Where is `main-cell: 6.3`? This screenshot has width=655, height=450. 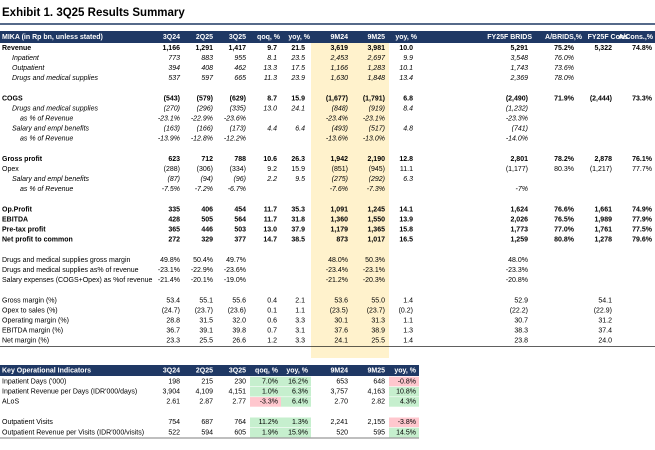 main-cell: 6.3 is located at coordinates (408, 179).